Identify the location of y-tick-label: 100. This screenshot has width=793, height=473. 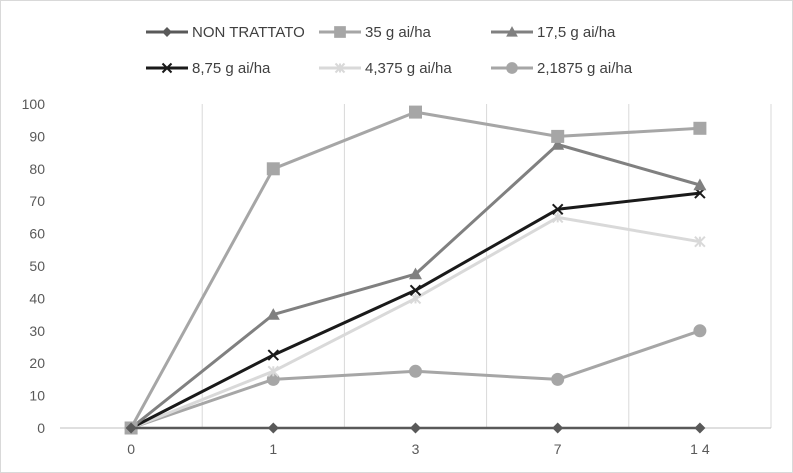
(34, 104).